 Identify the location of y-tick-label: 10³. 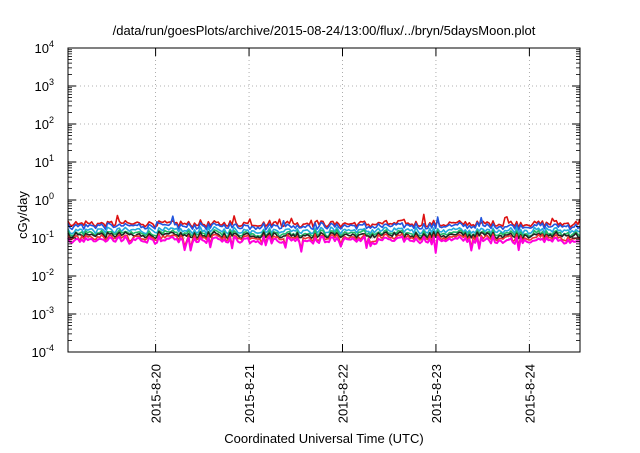
(44, 85).